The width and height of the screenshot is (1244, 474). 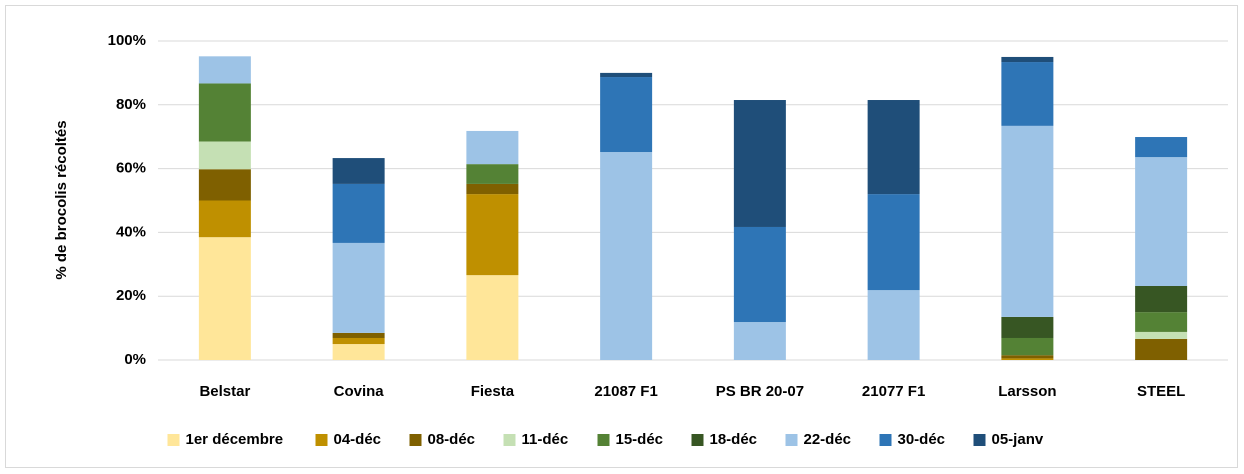 What do you see at coordinates (828, 439) in the screenshot?
I see `legend-label: 22-déc` at bounding box center [828, 439].